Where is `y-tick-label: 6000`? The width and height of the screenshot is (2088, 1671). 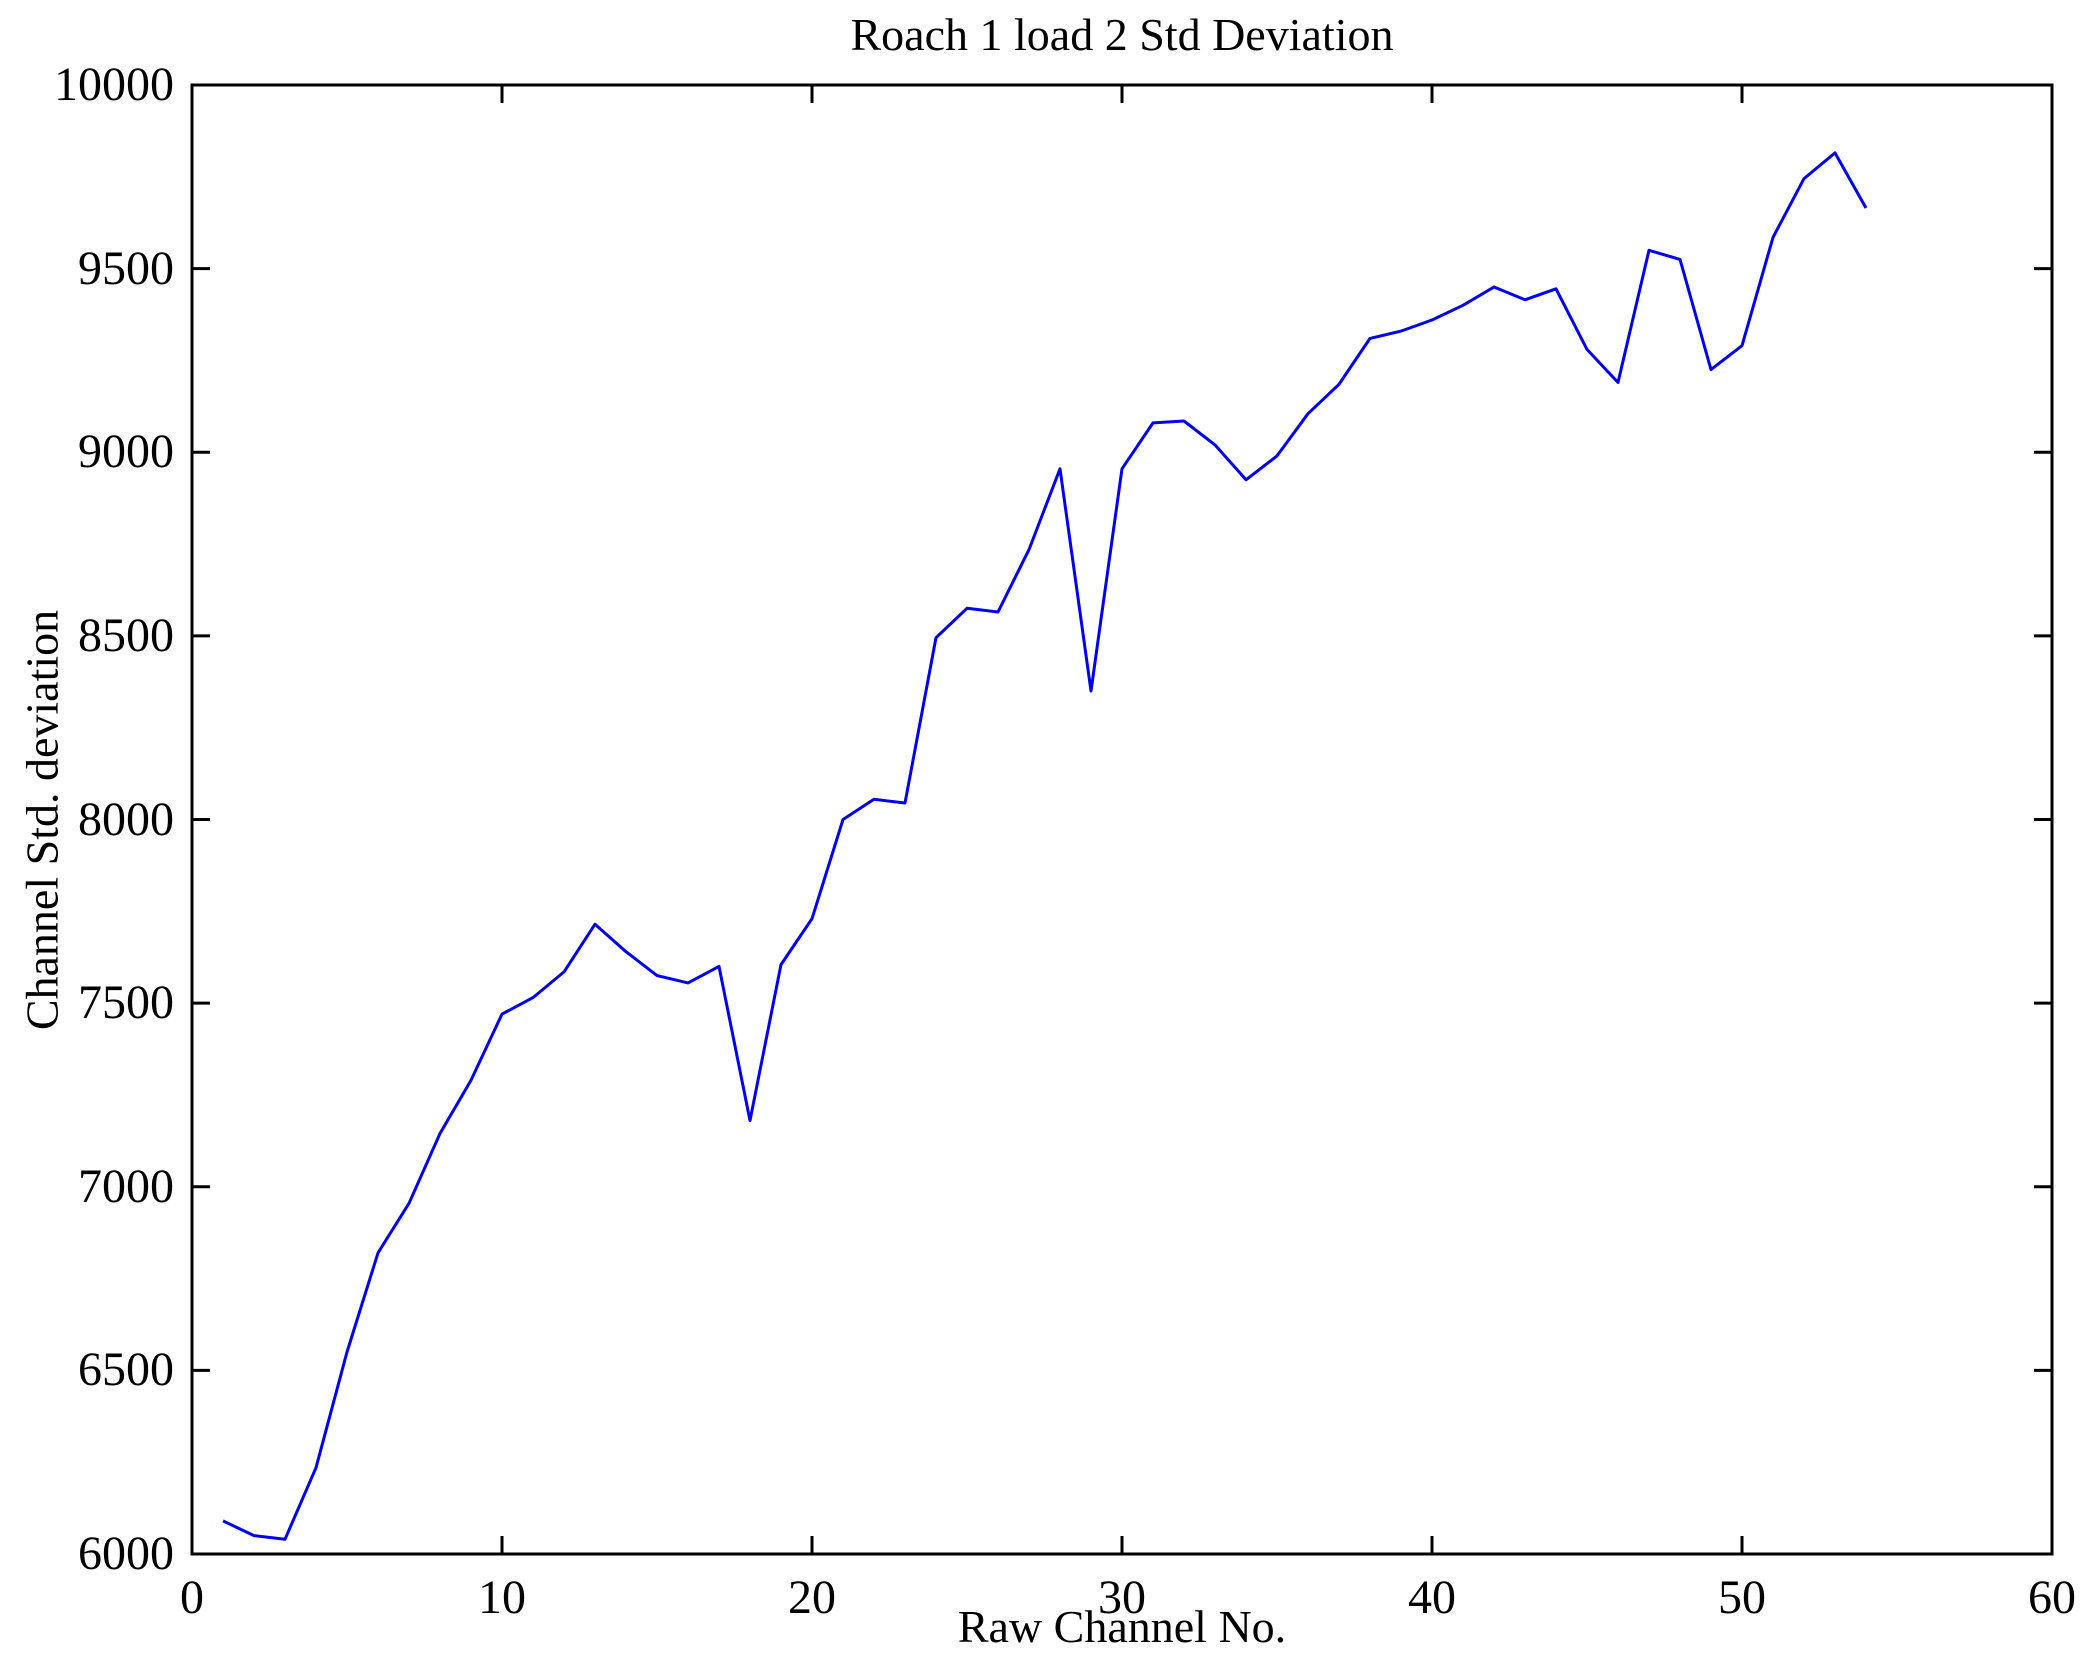 y-tick-label: 6000 is located at coordinates (126, 1553).